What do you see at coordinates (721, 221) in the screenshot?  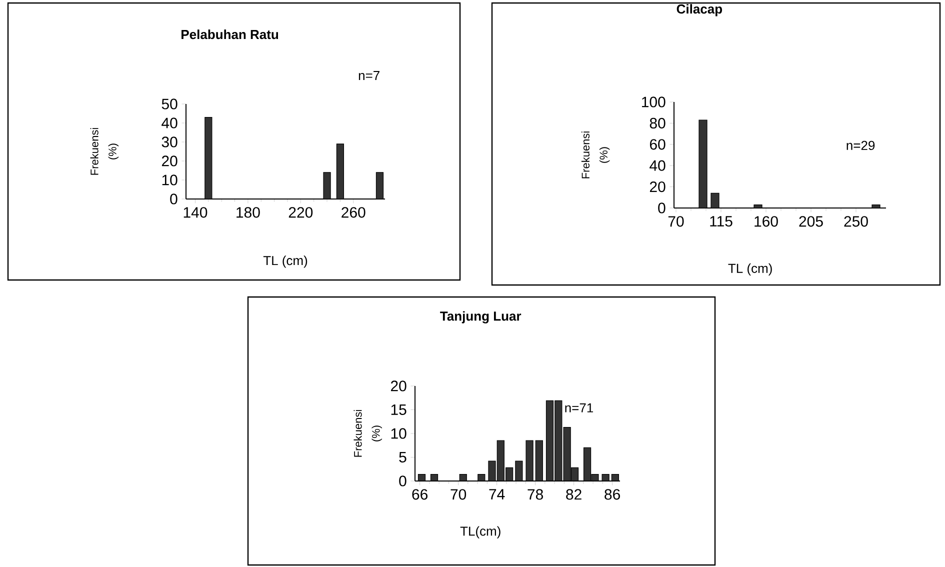 I see `x-tick-label: 115` at bounding box center [721, 221].